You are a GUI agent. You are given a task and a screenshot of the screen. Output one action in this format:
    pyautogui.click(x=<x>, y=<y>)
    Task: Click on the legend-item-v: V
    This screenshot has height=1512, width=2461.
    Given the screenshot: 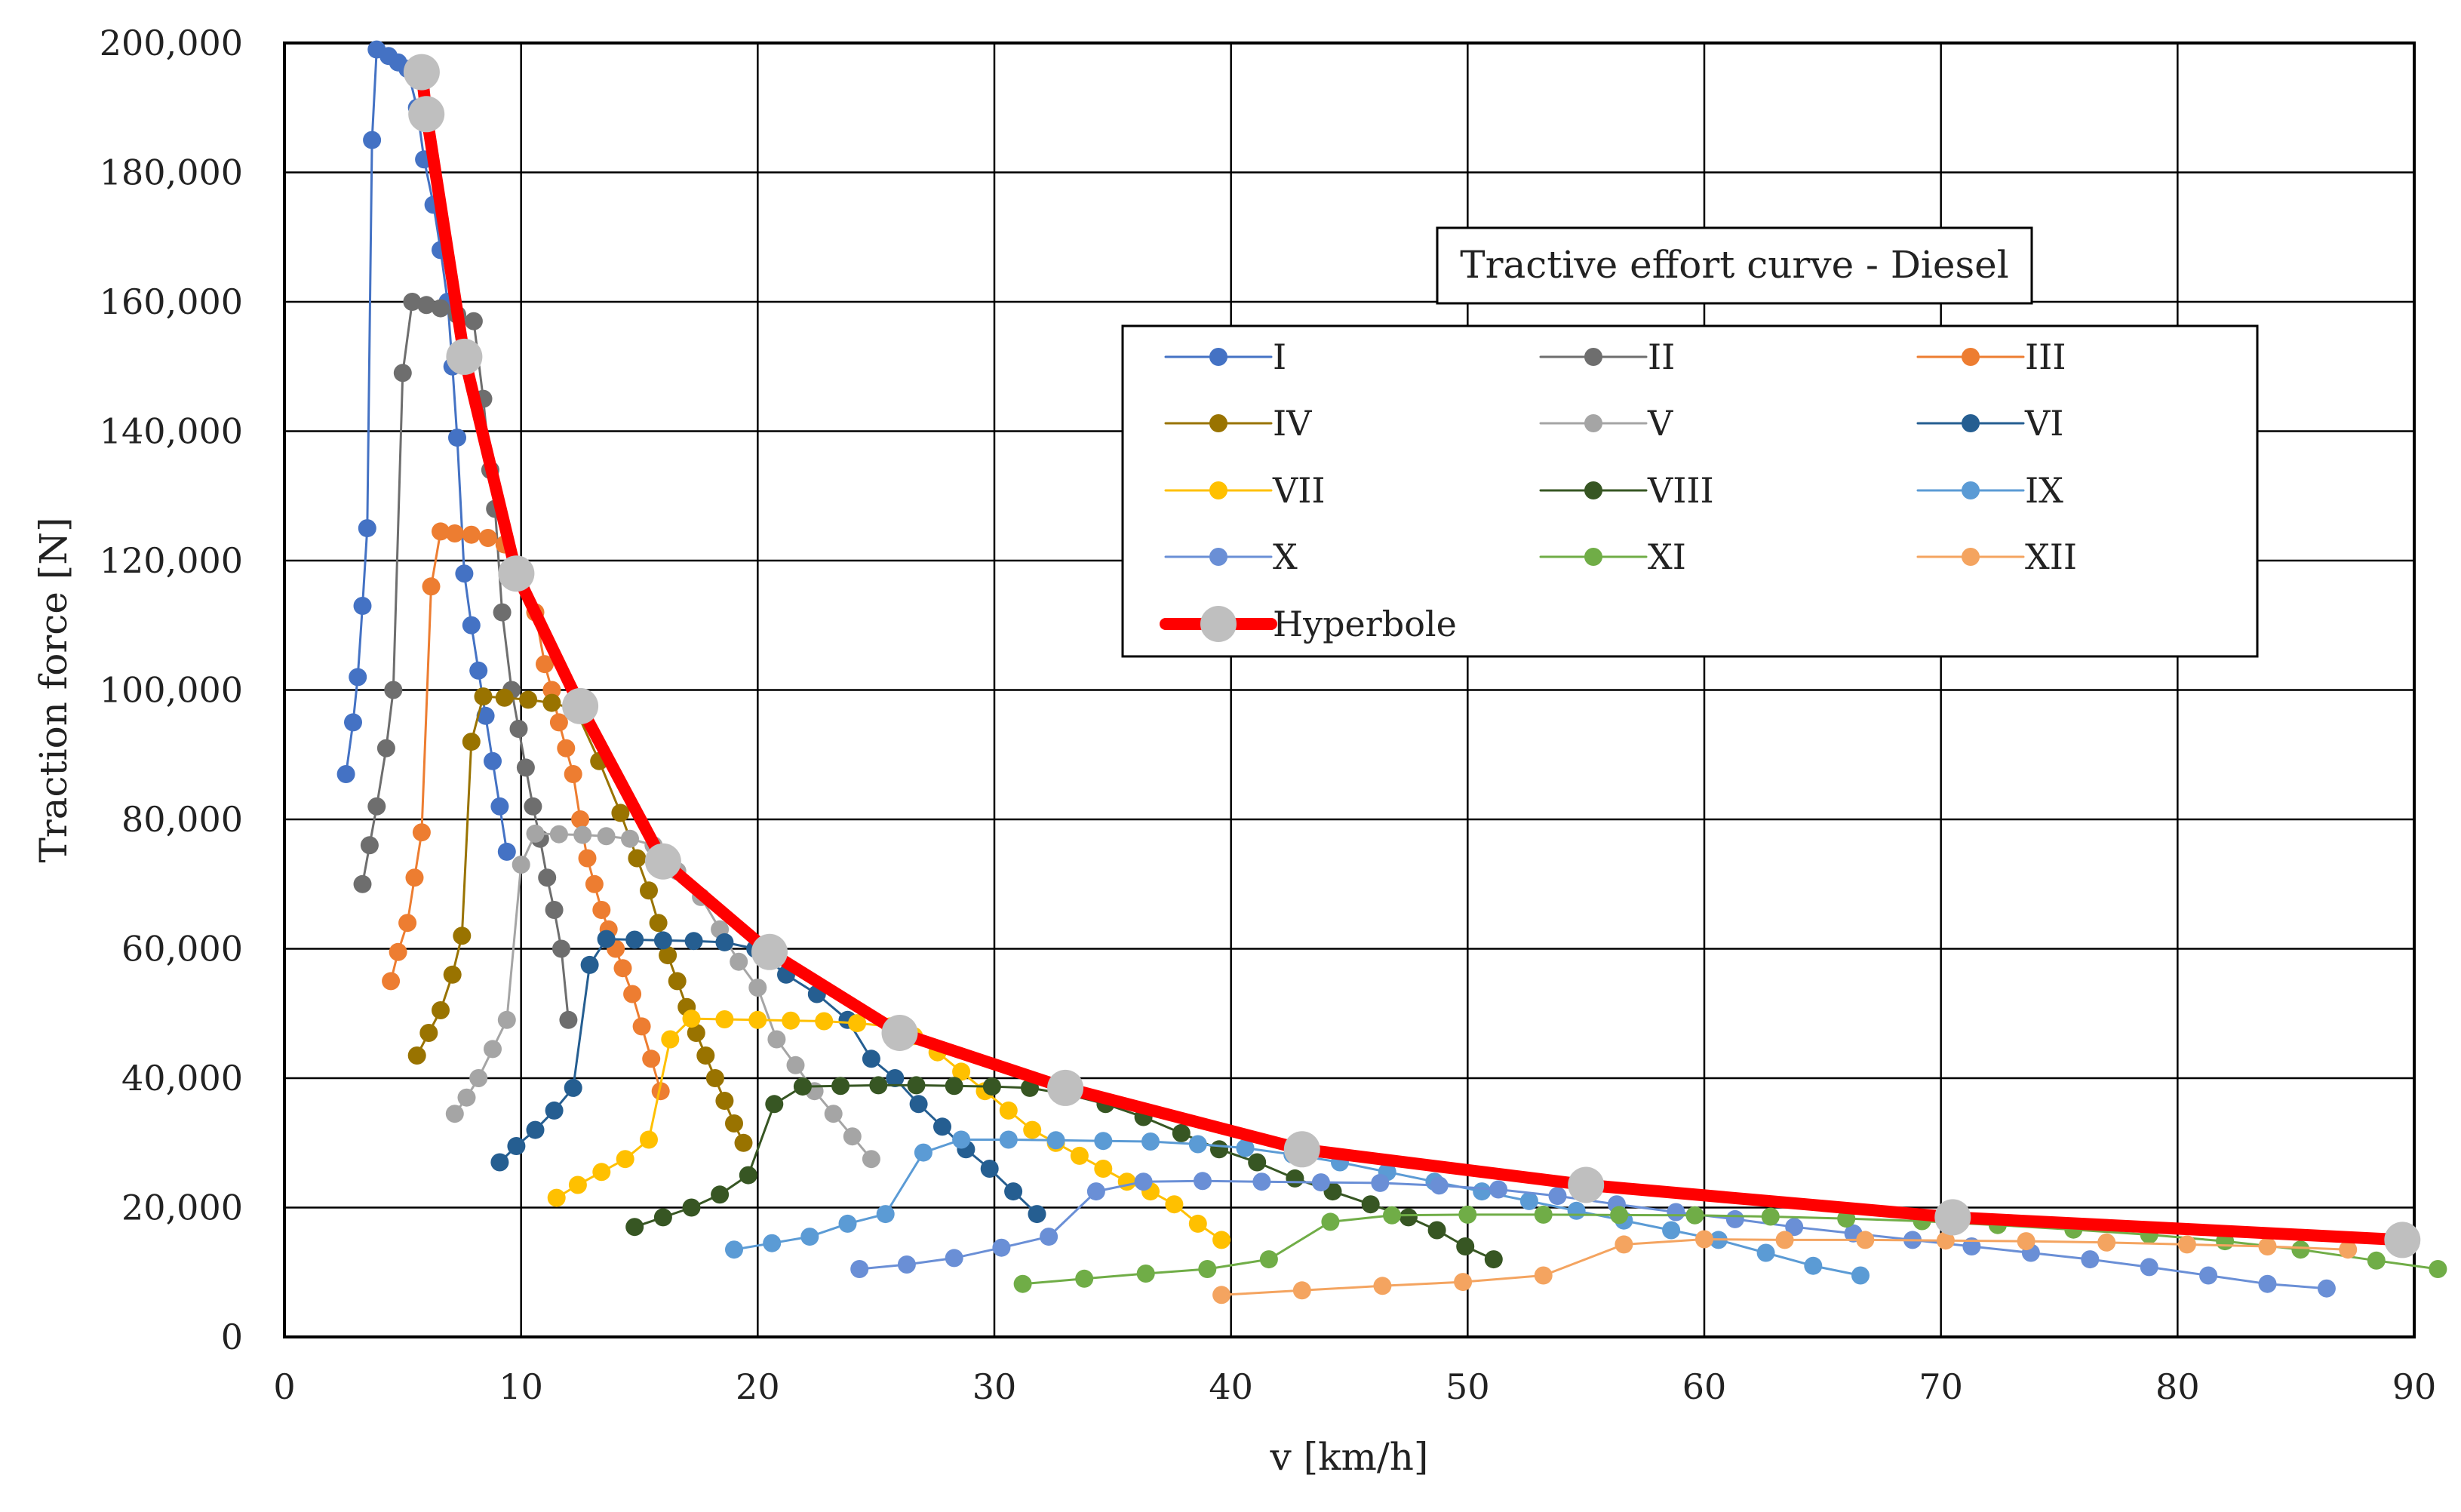 What is the action you would take?
    pyautogui.click(x=1606, y=423)
    